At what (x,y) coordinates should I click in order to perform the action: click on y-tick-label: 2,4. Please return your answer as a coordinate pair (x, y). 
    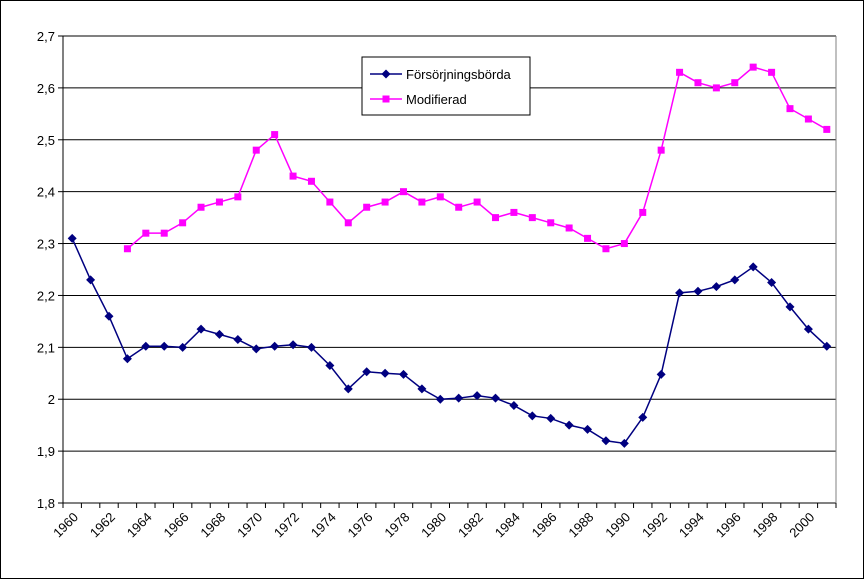
    Looking at the image, I should click on (46, 192).